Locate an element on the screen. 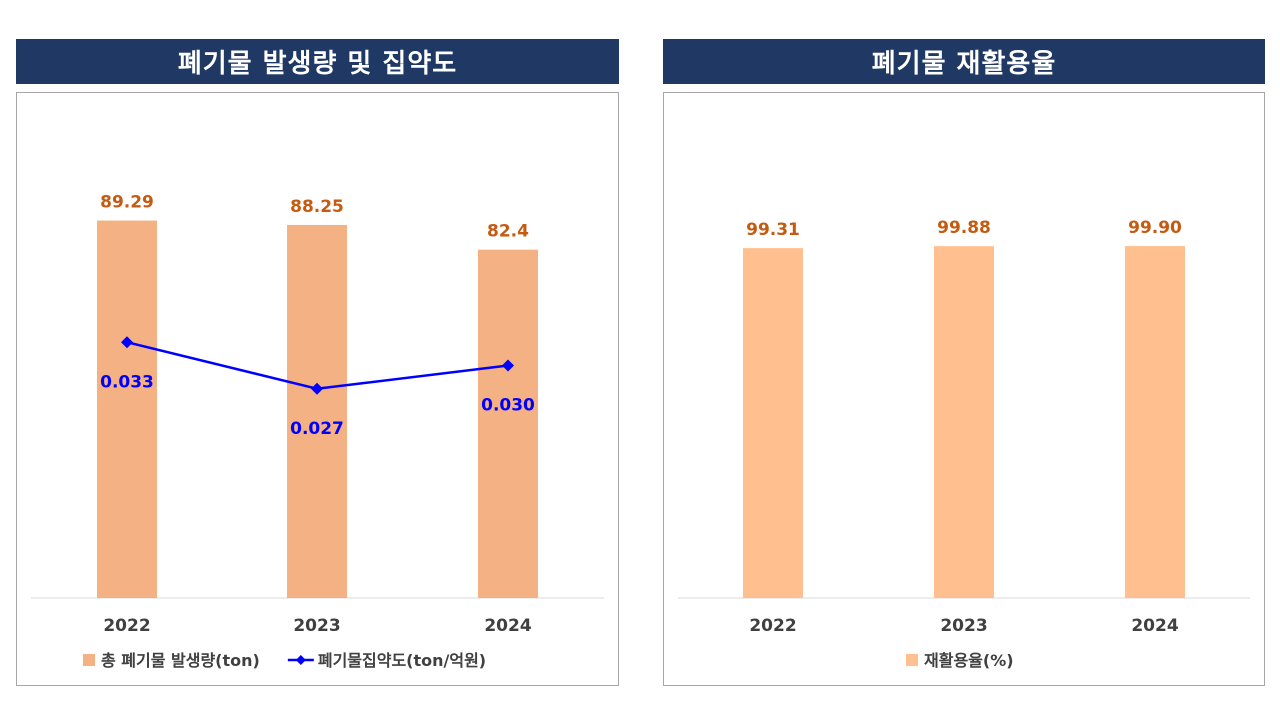 This screenshot has width=1280, height=720. legend-label-0: 재활용율(%) is located at coordinates (969, 660).